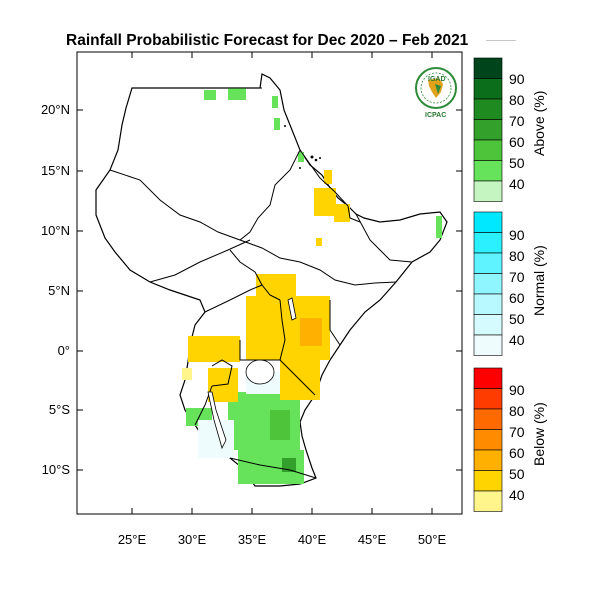 Image resolution: width=600 pixels, height=600 pixels. Describe the element at coordinates (217, 420) in the screenshot. I see `lake-tanganyika` at that location.